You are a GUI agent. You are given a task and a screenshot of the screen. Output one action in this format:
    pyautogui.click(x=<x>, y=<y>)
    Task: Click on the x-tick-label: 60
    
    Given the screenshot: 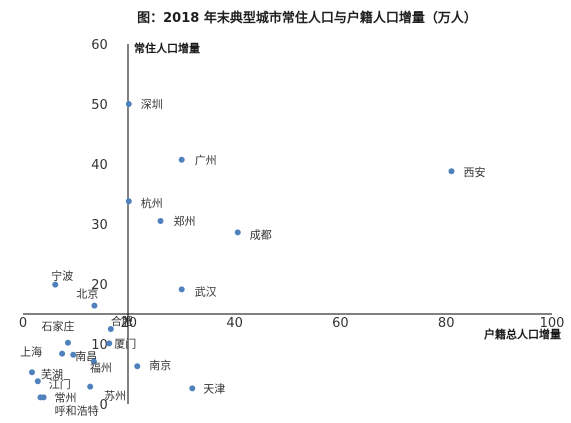 What is the action you would take?
    pyautogui.click(x=340, y=323)
    